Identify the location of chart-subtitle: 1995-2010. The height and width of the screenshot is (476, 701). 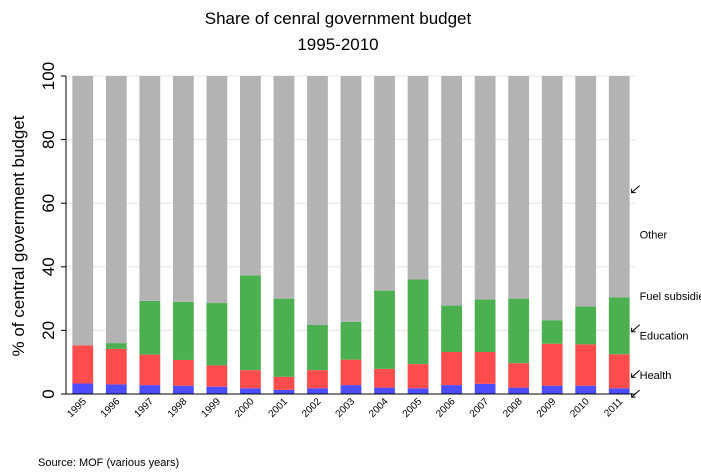
(337, 44).